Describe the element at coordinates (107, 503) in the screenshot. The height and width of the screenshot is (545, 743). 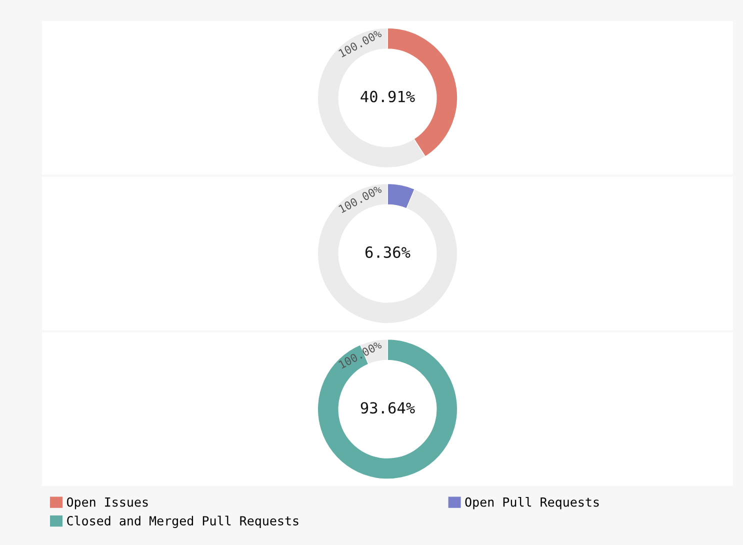
I see `legend-label: Open Issues` at that location.